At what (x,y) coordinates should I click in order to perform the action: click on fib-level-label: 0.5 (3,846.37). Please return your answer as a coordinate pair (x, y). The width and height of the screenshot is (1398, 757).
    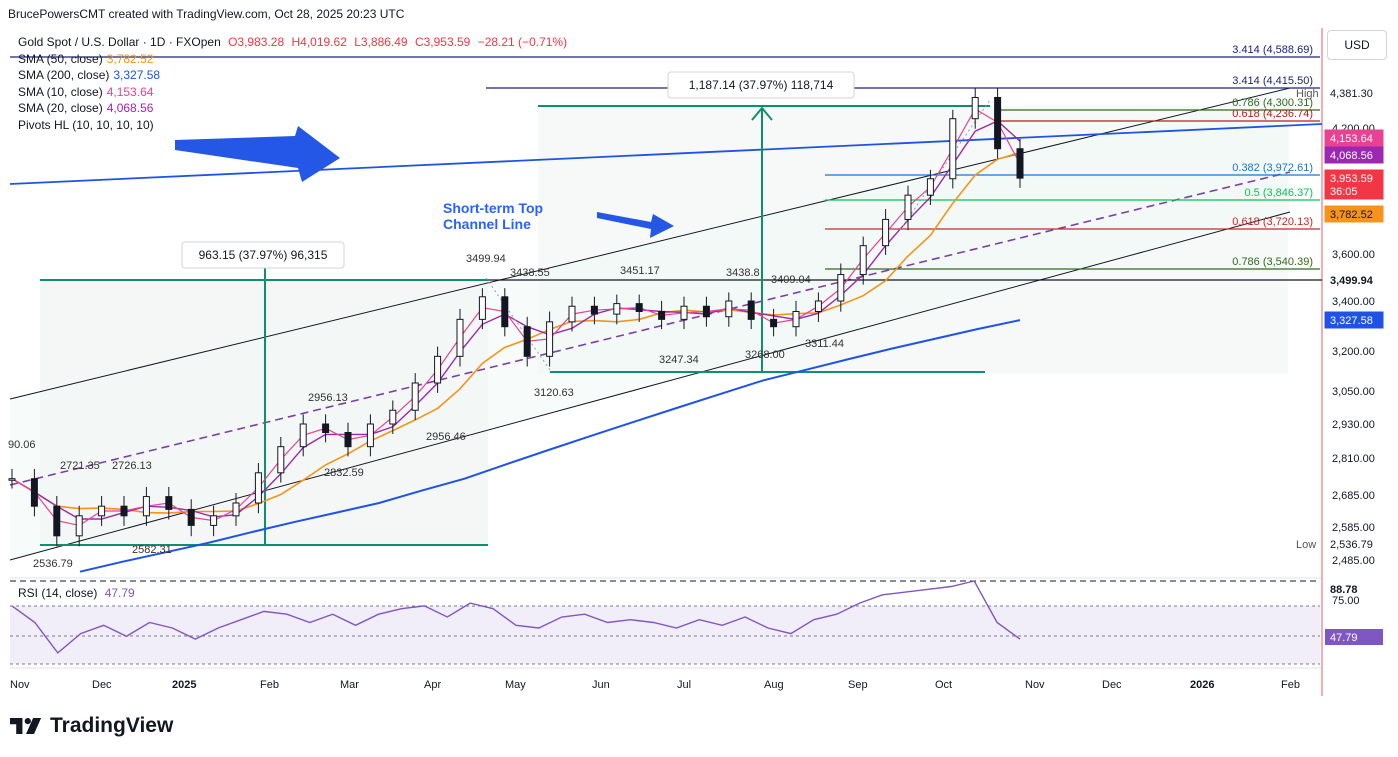
    Looking at the image, I should click on (1279, 193).